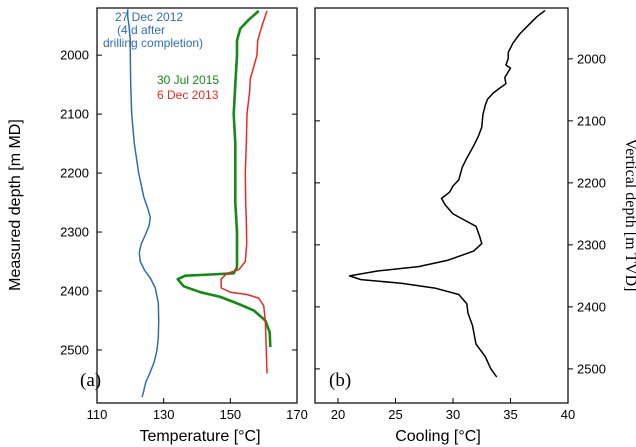  Describe the element at coordinates (453, 414) in the screenshot. I see `x-tick-label: 30` at that location.